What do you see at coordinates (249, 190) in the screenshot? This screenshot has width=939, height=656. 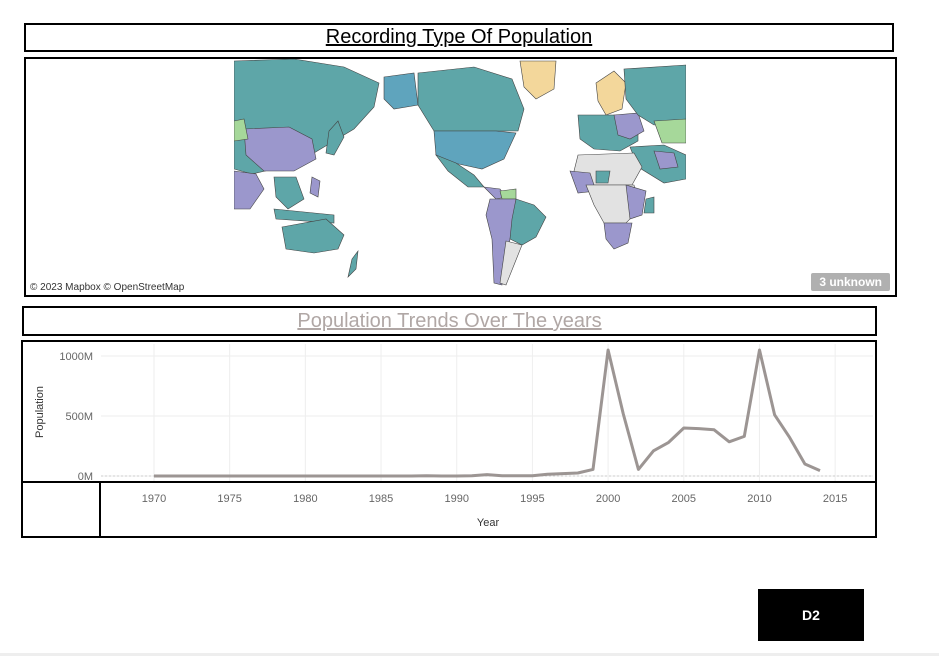 I see `map-region-india` at bounding box center [249, 190].